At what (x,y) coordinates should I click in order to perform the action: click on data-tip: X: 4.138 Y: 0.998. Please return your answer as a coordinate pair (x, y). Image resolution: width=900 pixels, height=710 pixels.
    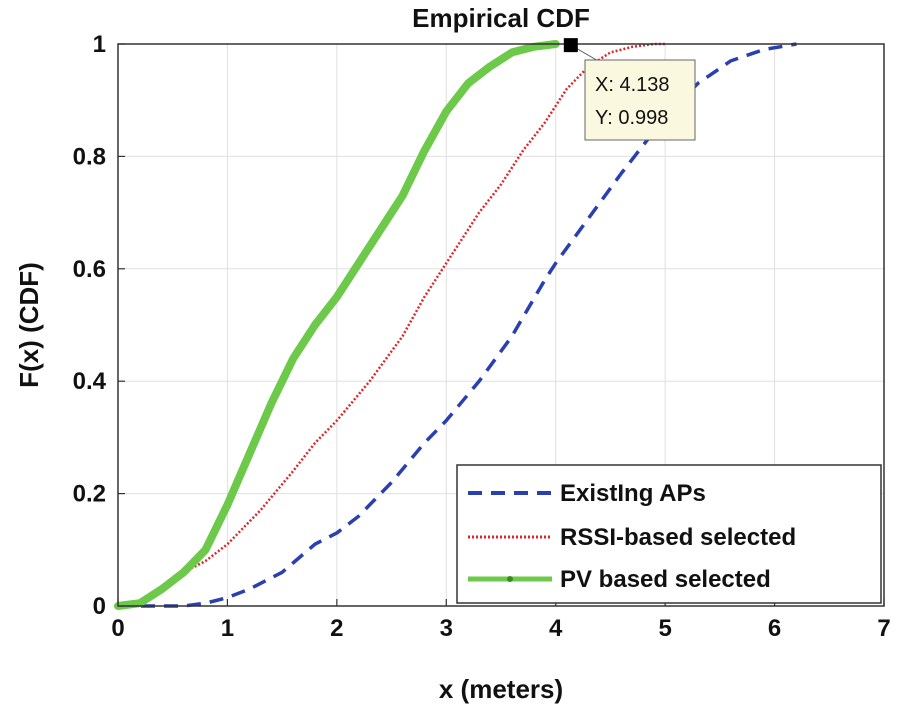
    Looking at the image, I should click on (629, 89).